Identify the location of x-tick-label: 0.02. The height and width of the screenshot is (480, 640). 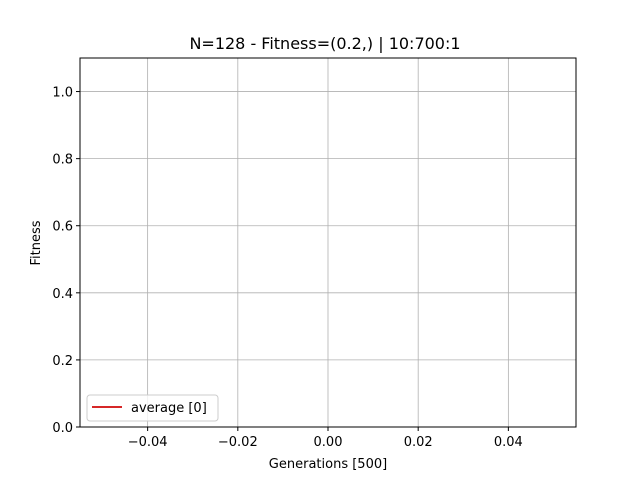
(418, 442).